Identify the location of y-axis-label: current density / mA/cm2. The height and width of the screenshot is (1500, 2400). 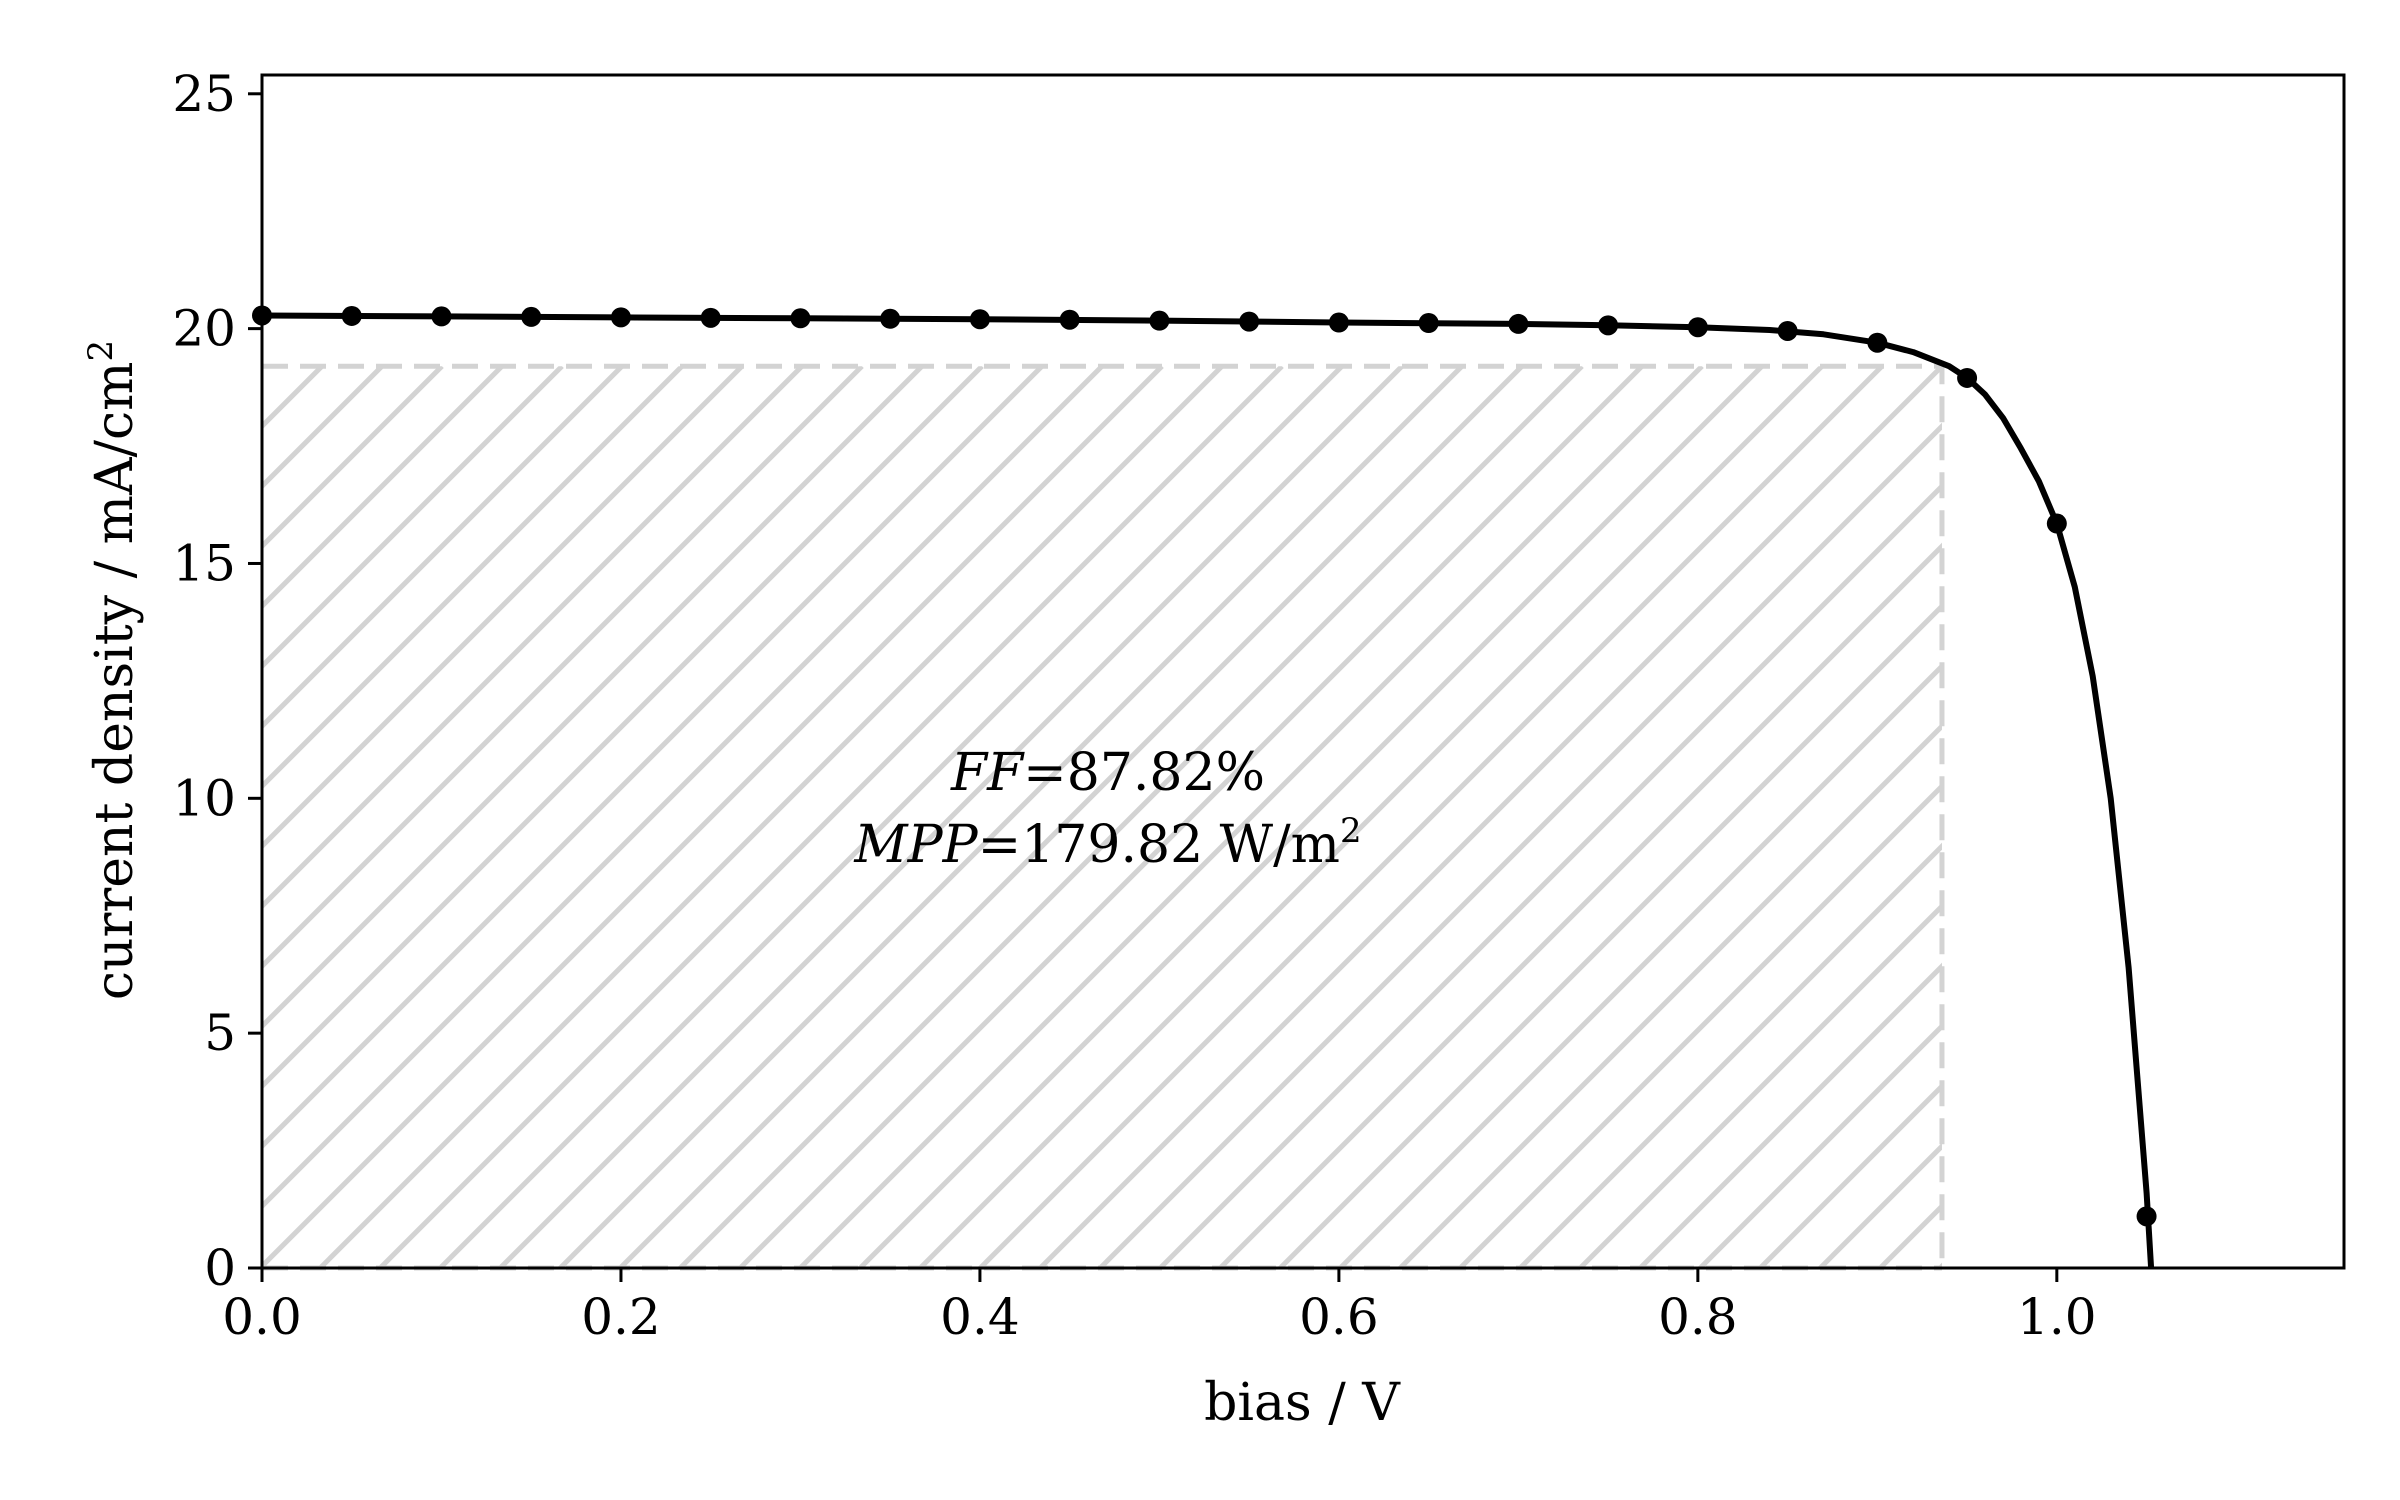
(113, 670).